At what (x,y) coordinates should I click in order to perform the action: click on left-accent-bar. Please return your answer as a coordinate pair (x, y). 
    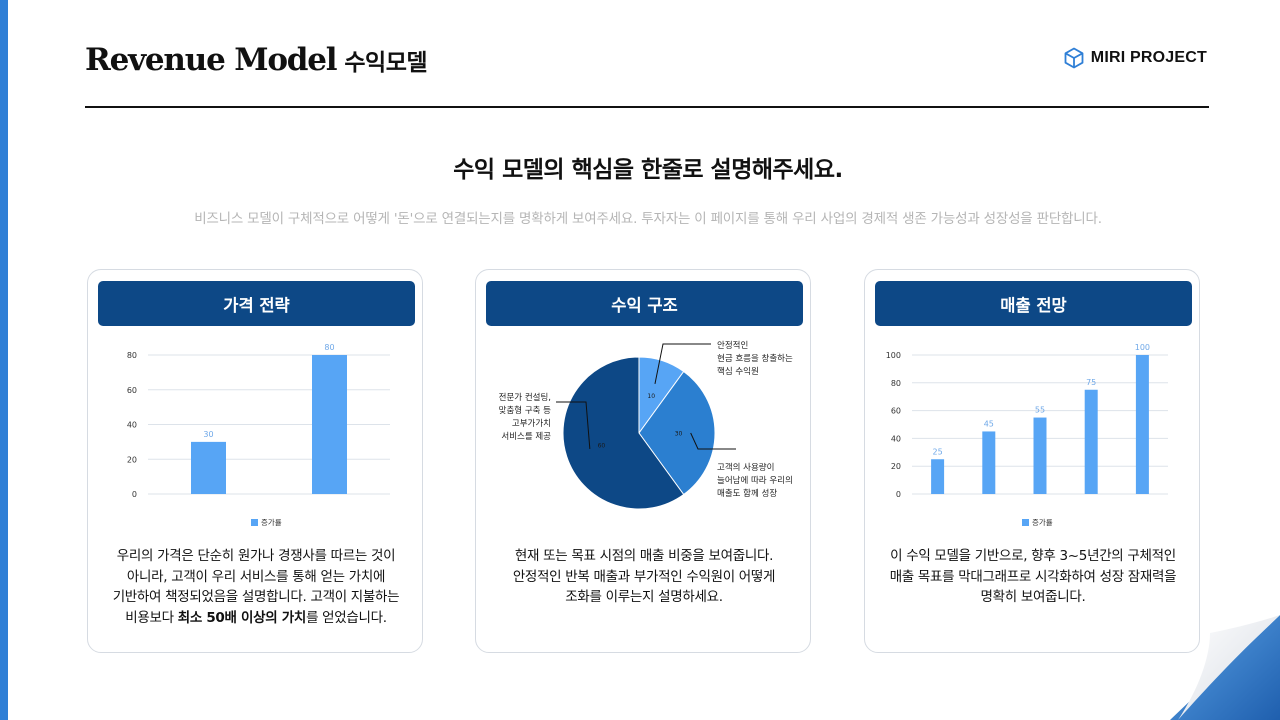
    Looking at the image, I should click on (4, 360).